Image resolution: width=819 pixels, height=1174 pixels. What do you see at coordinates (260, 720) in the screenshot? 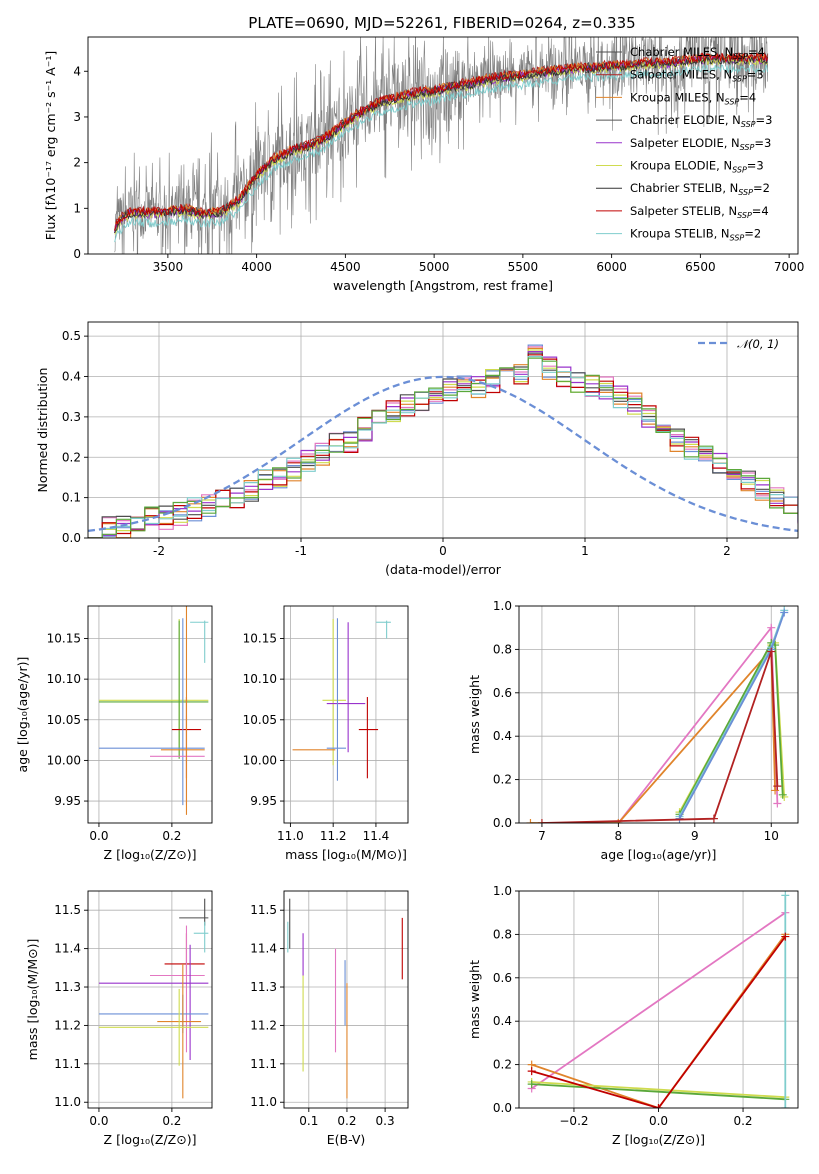
I see `y-tick-label: 10.05` at bounding box center [260, 720].